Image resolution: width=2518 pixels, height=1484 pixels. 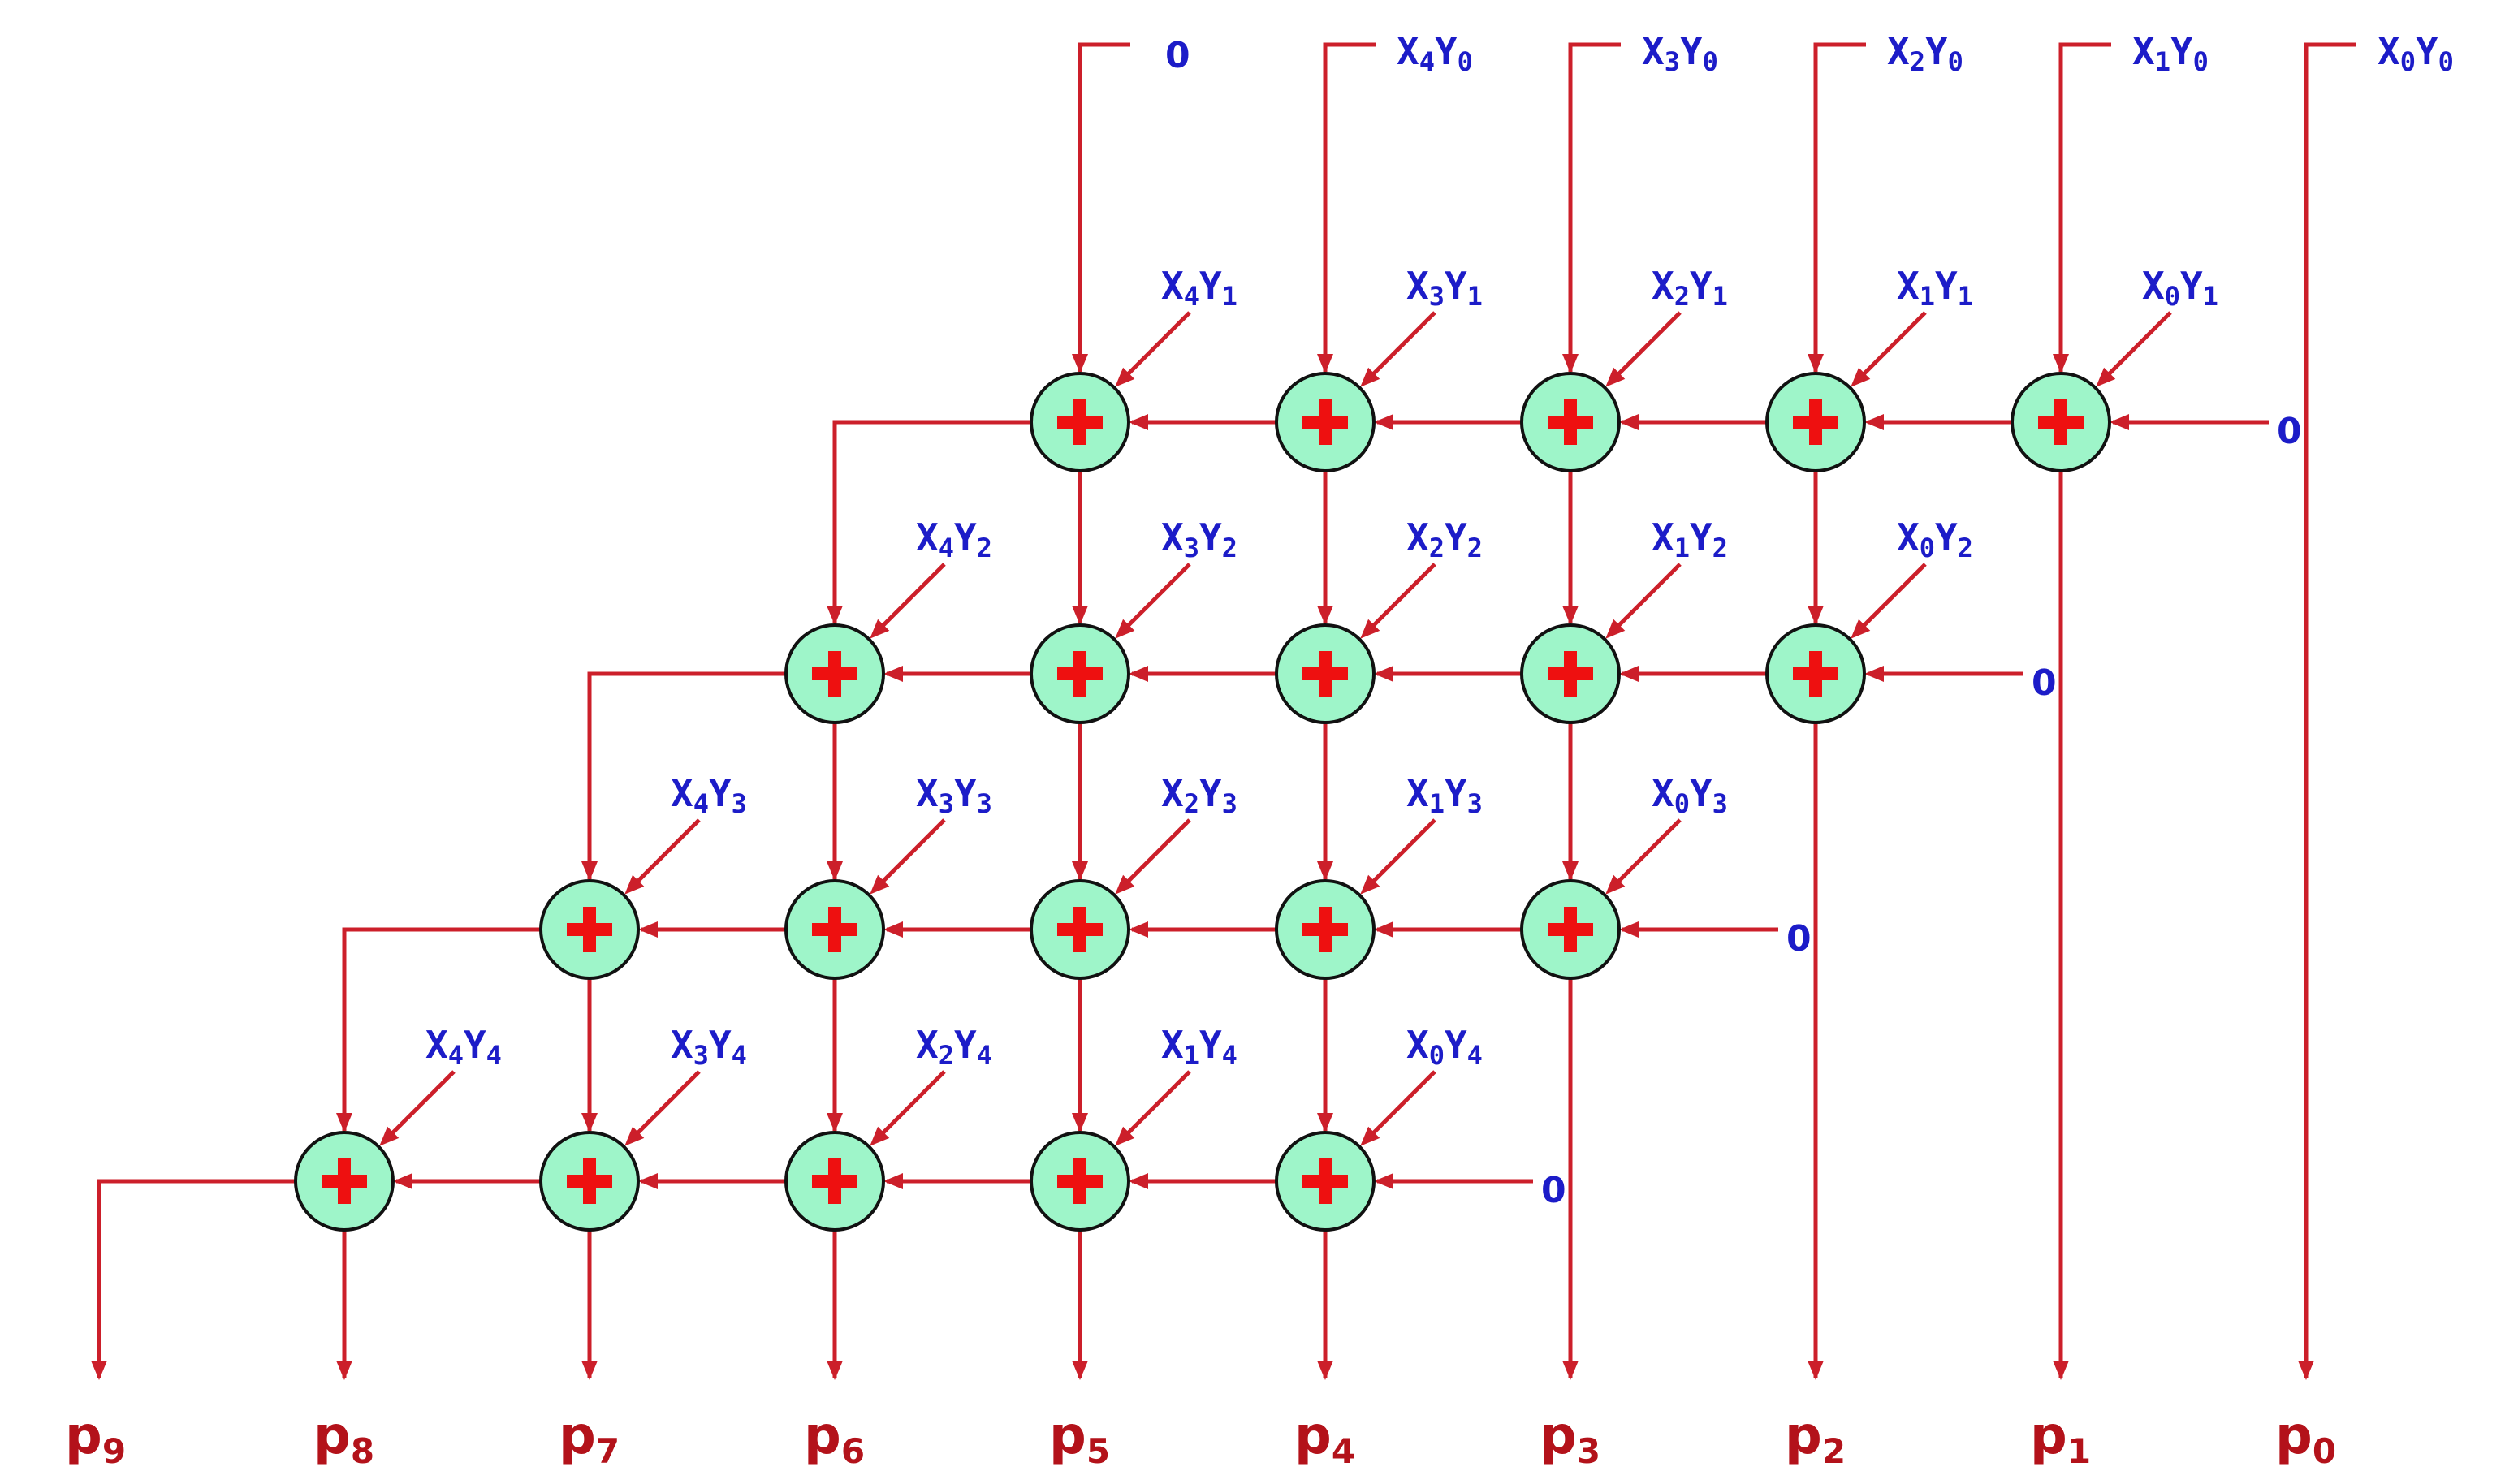 I want to click on row2-zero-label: 0, so click(x=2044, y=683).